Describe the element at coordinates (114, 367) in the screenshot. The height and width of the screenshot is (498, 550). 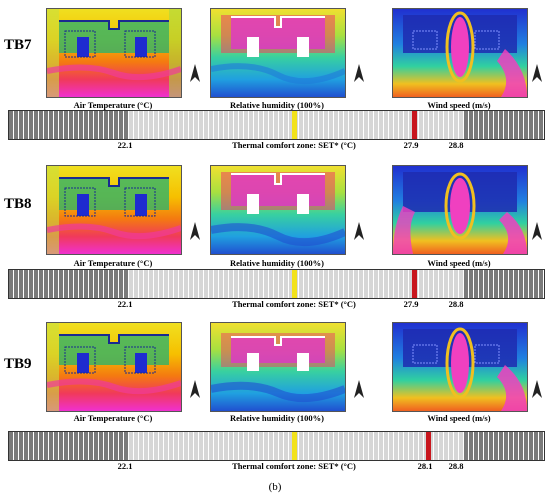
I see `tb9-air-temperature-map` at that location.